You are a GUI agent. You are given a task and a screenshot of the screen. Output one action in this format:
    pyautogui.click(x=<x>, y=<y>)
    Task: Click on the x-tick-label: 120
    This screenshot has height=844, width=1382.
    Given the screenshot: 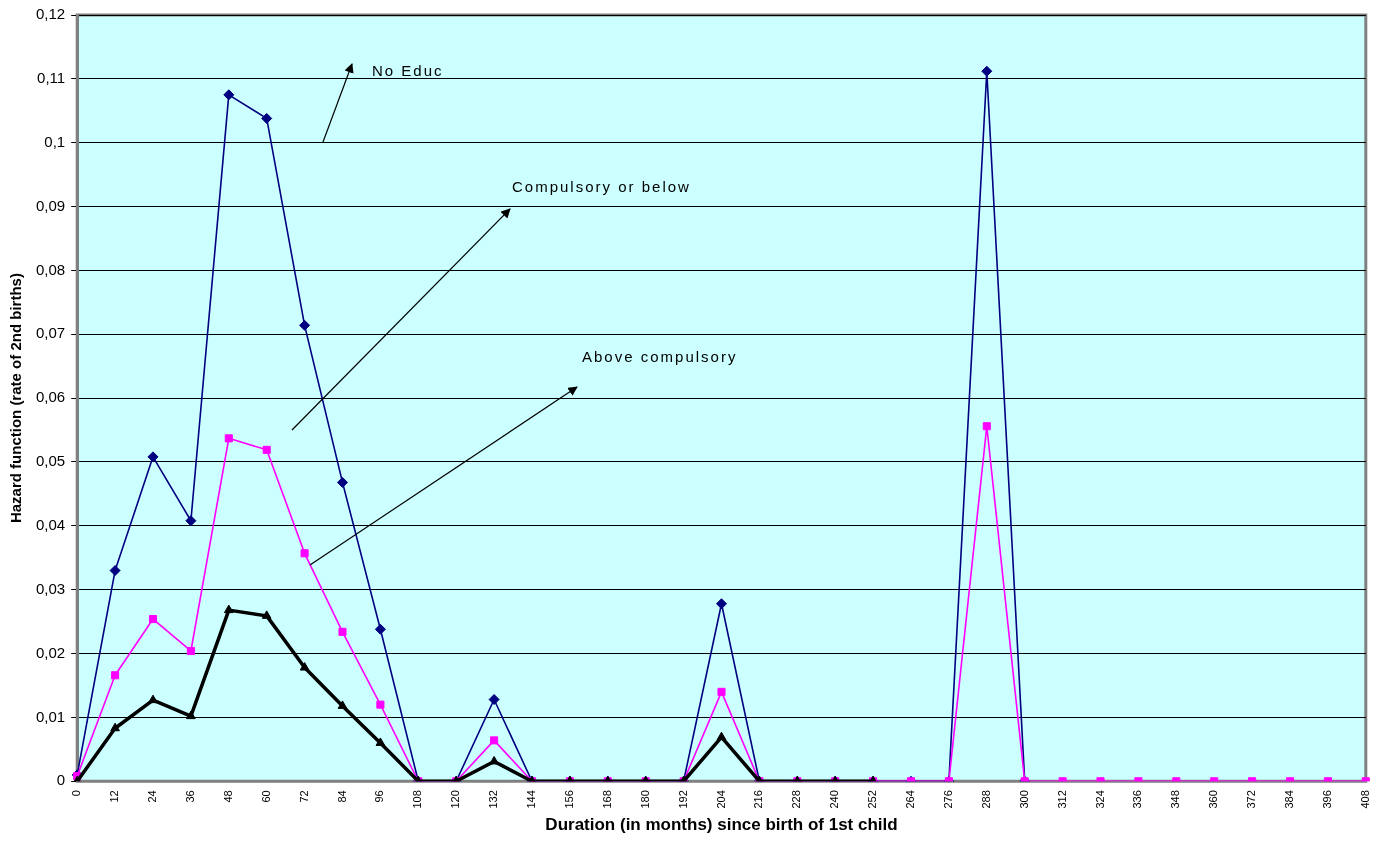 What is the action you would take?
    pyautogui.click(x=455, y=799)
    